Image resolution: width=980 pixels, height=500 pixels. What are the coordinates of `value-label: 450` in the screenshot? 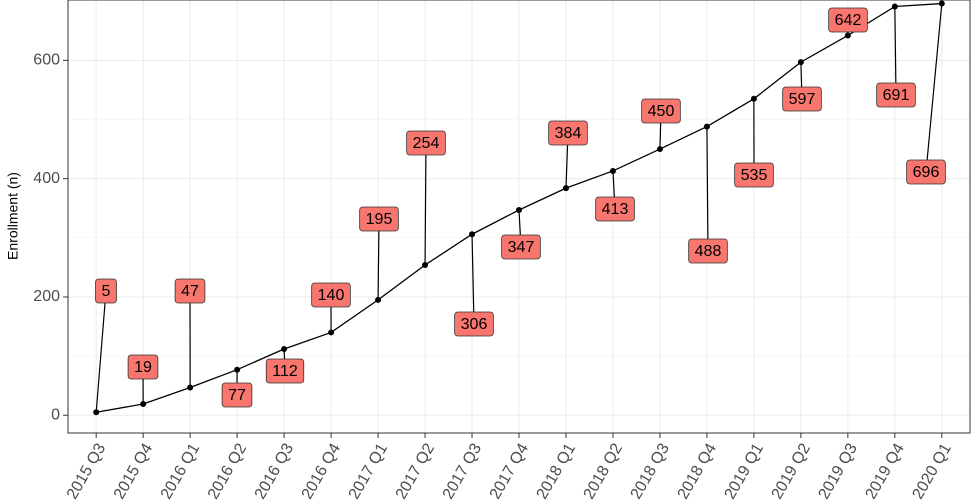 It's located at (661, 111).